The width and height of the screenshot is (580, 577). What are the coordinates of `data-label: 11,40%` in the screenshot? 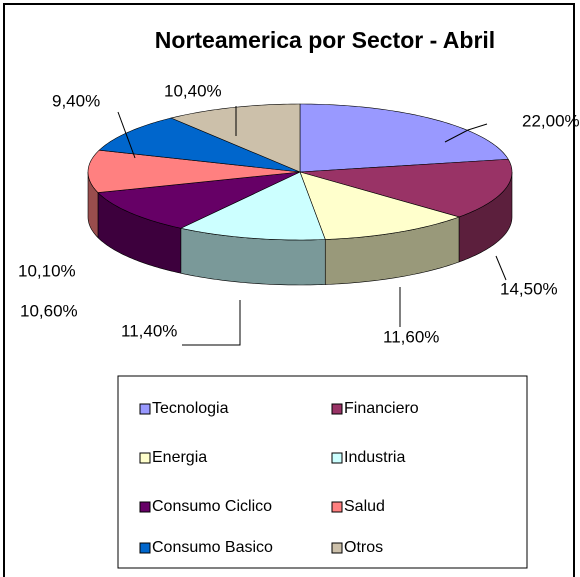 It's located at (149, 330).